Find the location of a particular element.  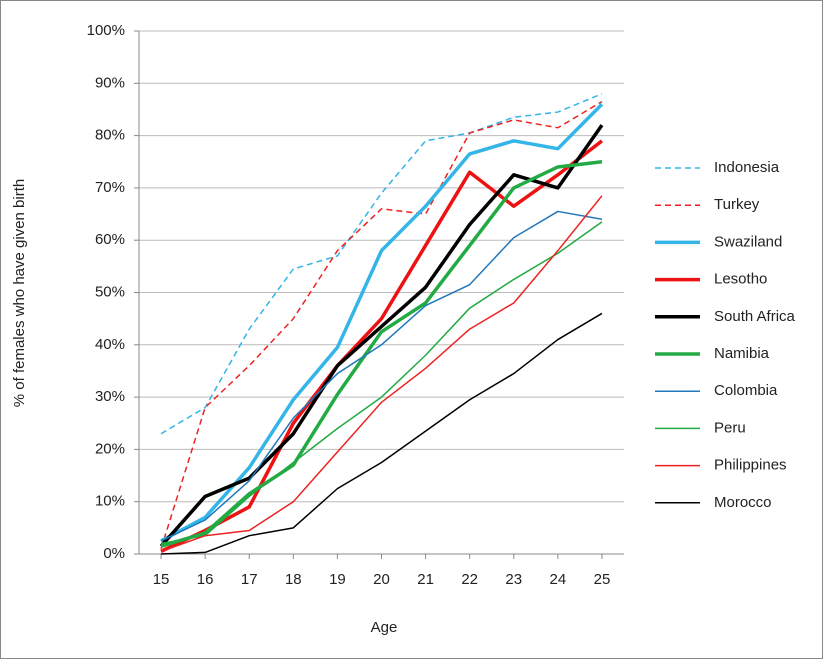

x-tick-label: 21 is located at coordinates (425, 579).